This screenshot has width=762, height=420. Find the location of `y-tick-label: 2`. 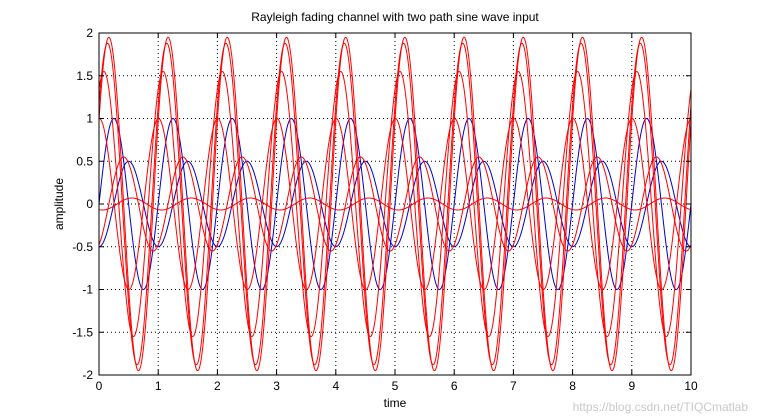

y-tick-label: 2 is located at coordinates (89, 33).